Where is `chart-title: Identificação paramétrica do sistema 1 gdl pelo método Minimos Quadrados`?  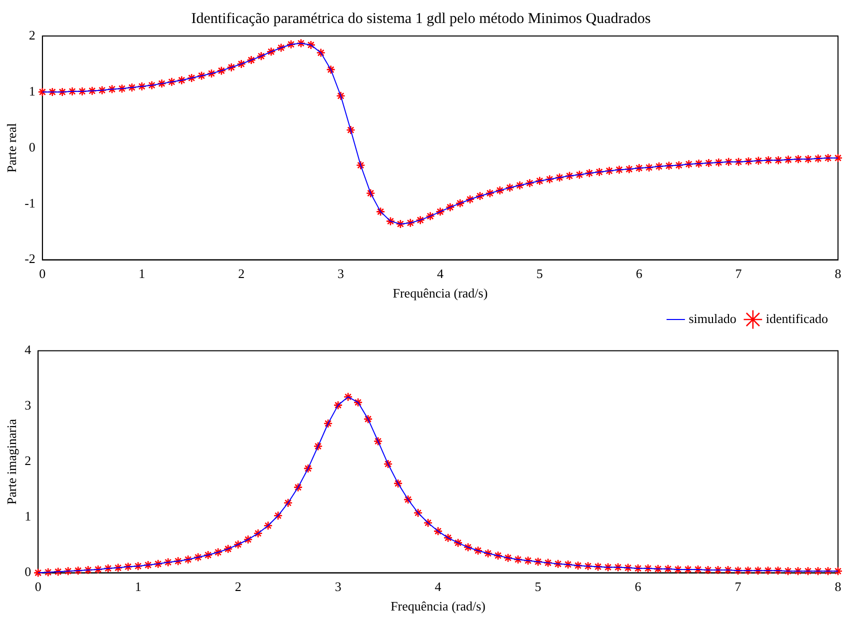
chart-title: Identificação paramétrica do sistema 1 gdl pelo método Minimos Quadrados is located at coordinates (421, 18).